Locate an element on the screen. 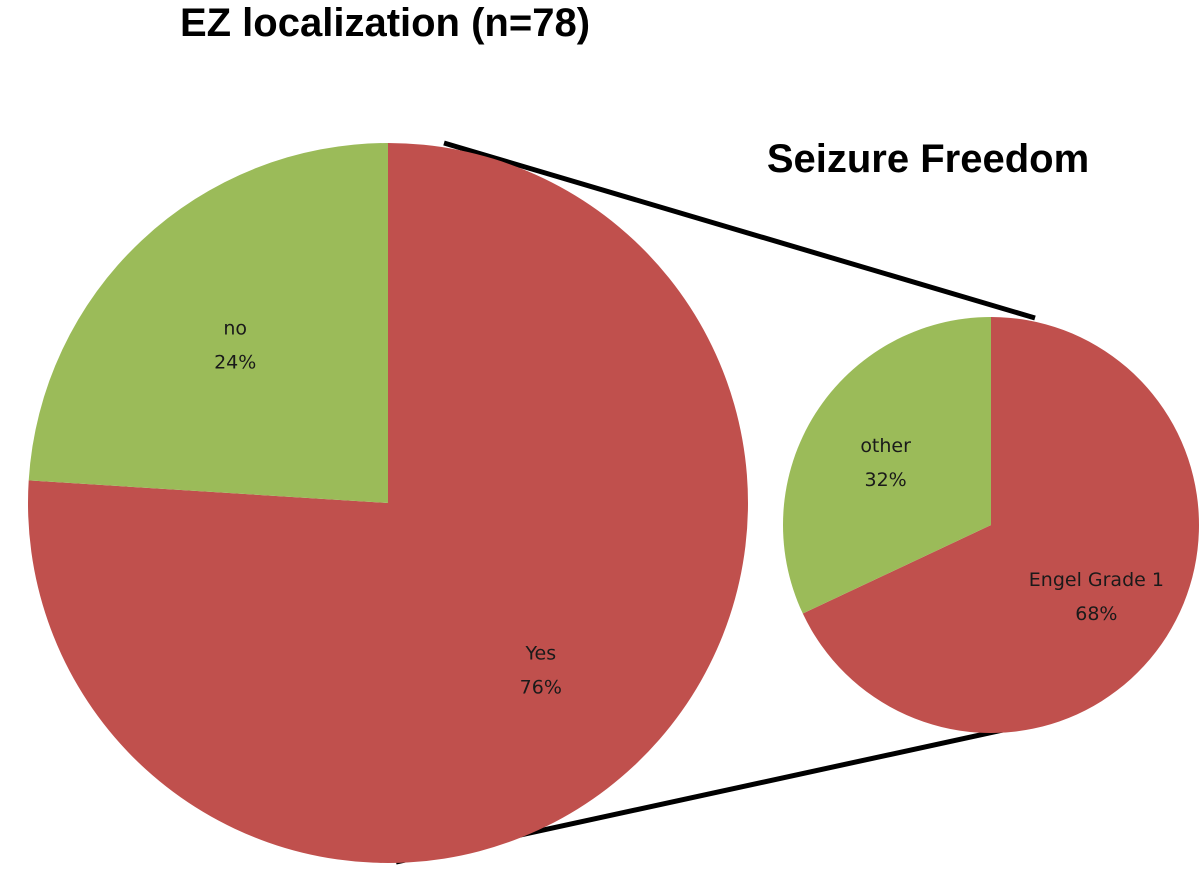 This screenshot has width=1200, height=882. main-pie-value-no: 24% is located at coordinates (235, 362).